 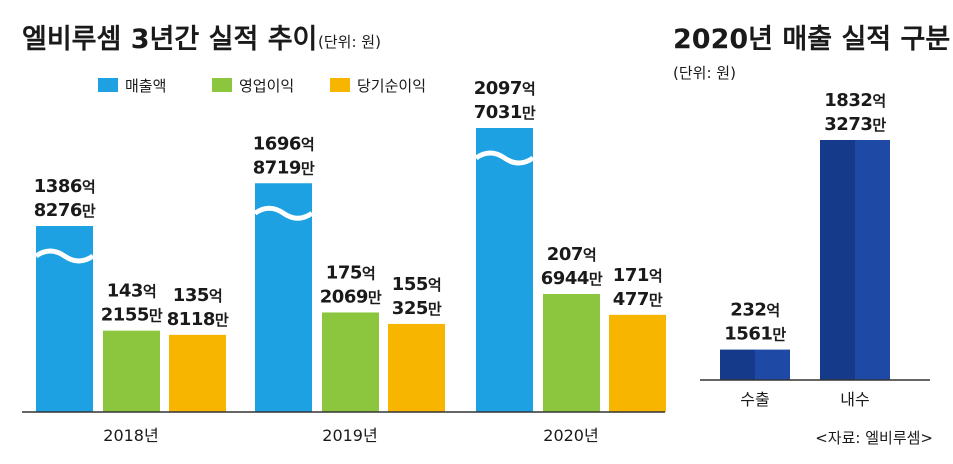 What do you see at coordinates (197, 295) in the screenshot?
I see `value-label-2018년-당기순이익-line-1: 135억` at bounding box center [197, 295].